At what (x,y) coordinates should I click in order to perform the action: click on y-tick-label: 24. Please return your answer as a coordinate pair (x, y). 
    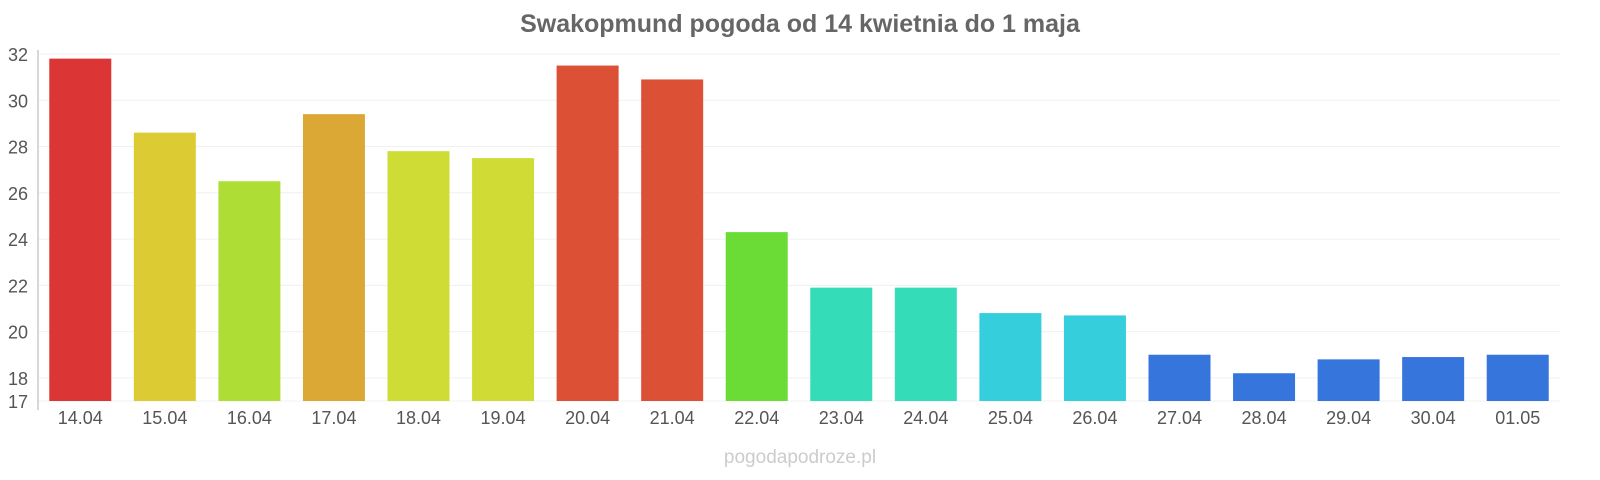
    Looking at the image, I should click on (18, 240).